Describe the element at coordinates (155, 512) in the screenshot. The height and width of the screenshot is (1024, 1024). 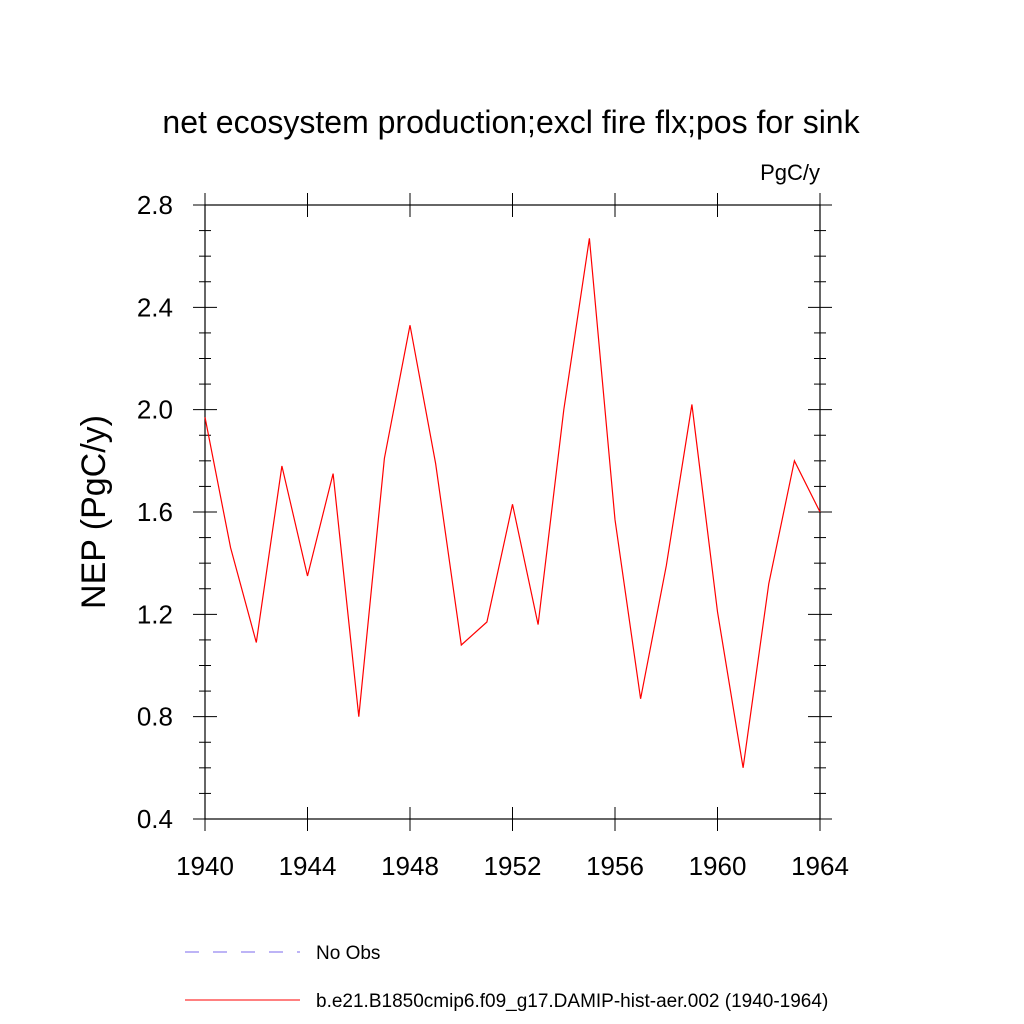
I see `y-tick-label: 1.6` at that location.